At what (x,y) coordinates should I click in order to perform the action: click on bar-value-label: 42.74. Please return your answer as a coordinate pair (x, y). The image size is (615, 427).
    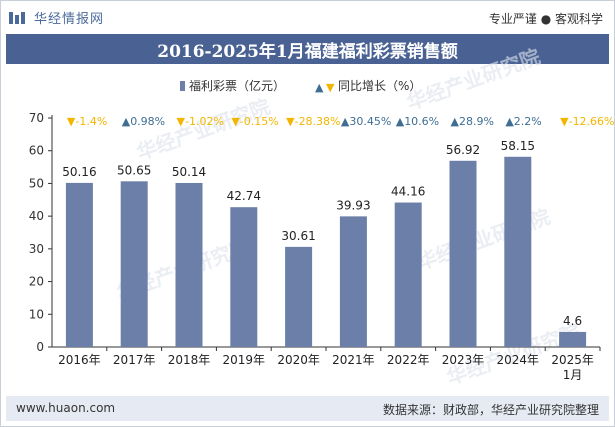
    Looking at the image, I should click on (244, 196).